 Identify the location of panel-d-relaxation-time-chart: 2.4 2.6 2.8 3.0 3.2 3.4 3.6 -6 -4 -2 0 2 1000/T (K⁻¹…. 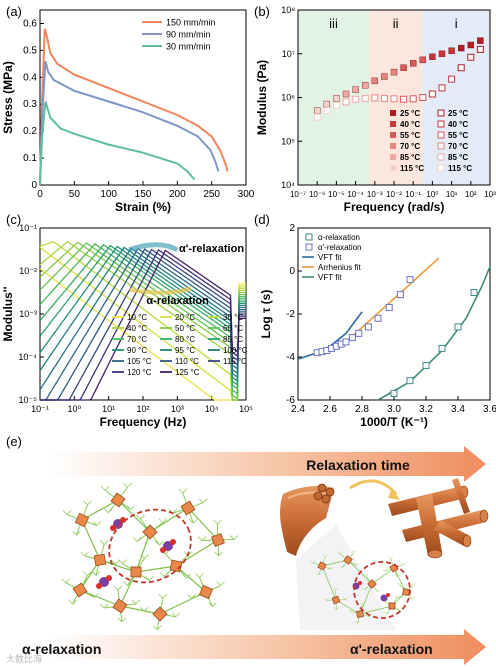
(377, 326).